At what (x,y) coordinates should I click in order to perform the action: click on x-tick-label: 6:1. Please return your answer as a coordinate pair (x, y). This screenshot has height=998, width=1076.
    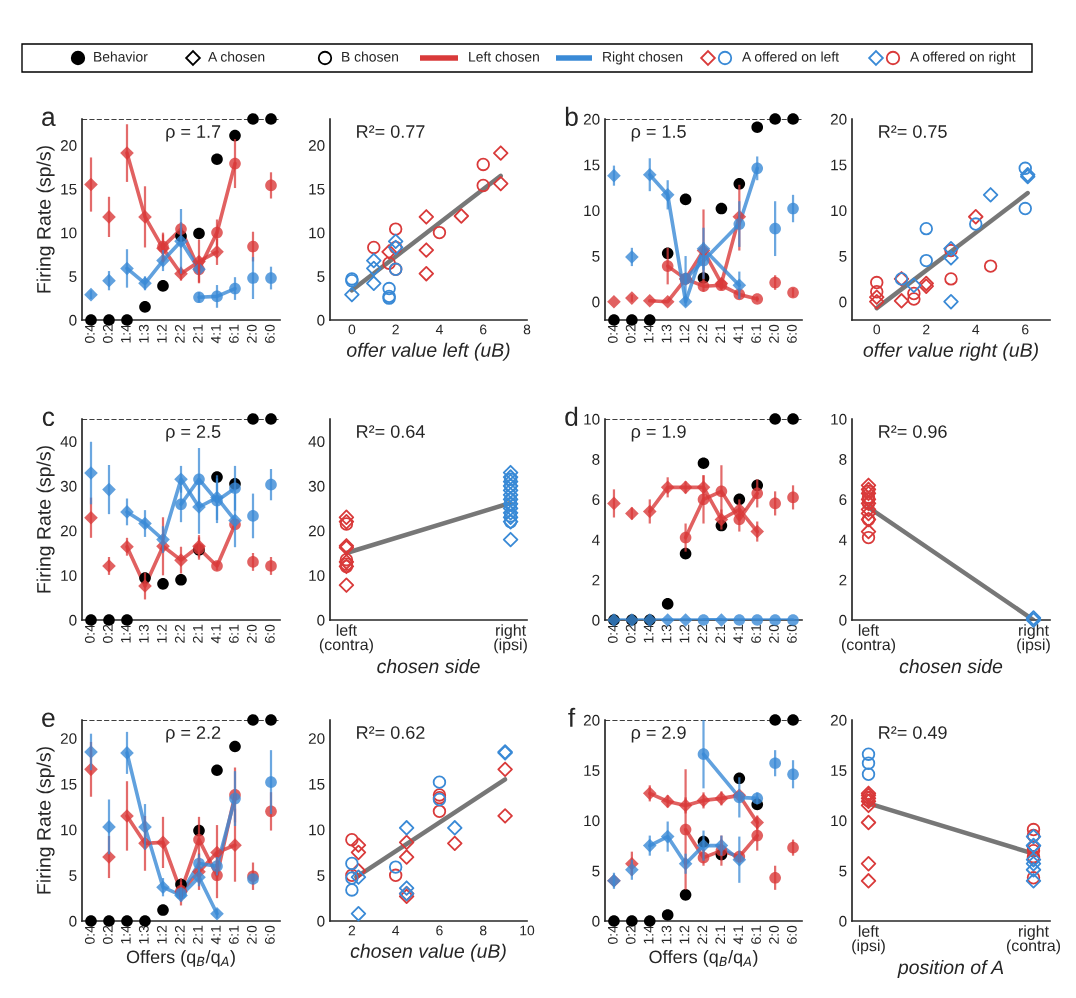
    Looking at the image, I should click on (756, 333).